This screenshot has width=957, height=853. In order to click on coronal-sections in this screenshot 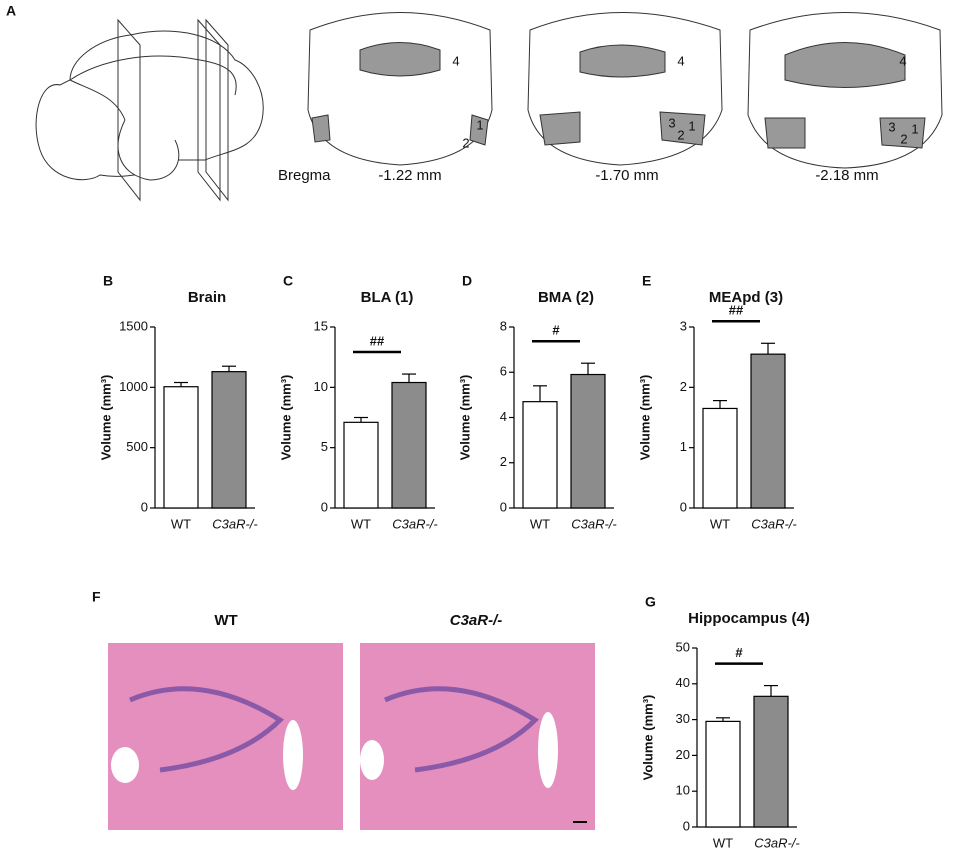, I will do `click(625, 90)`.